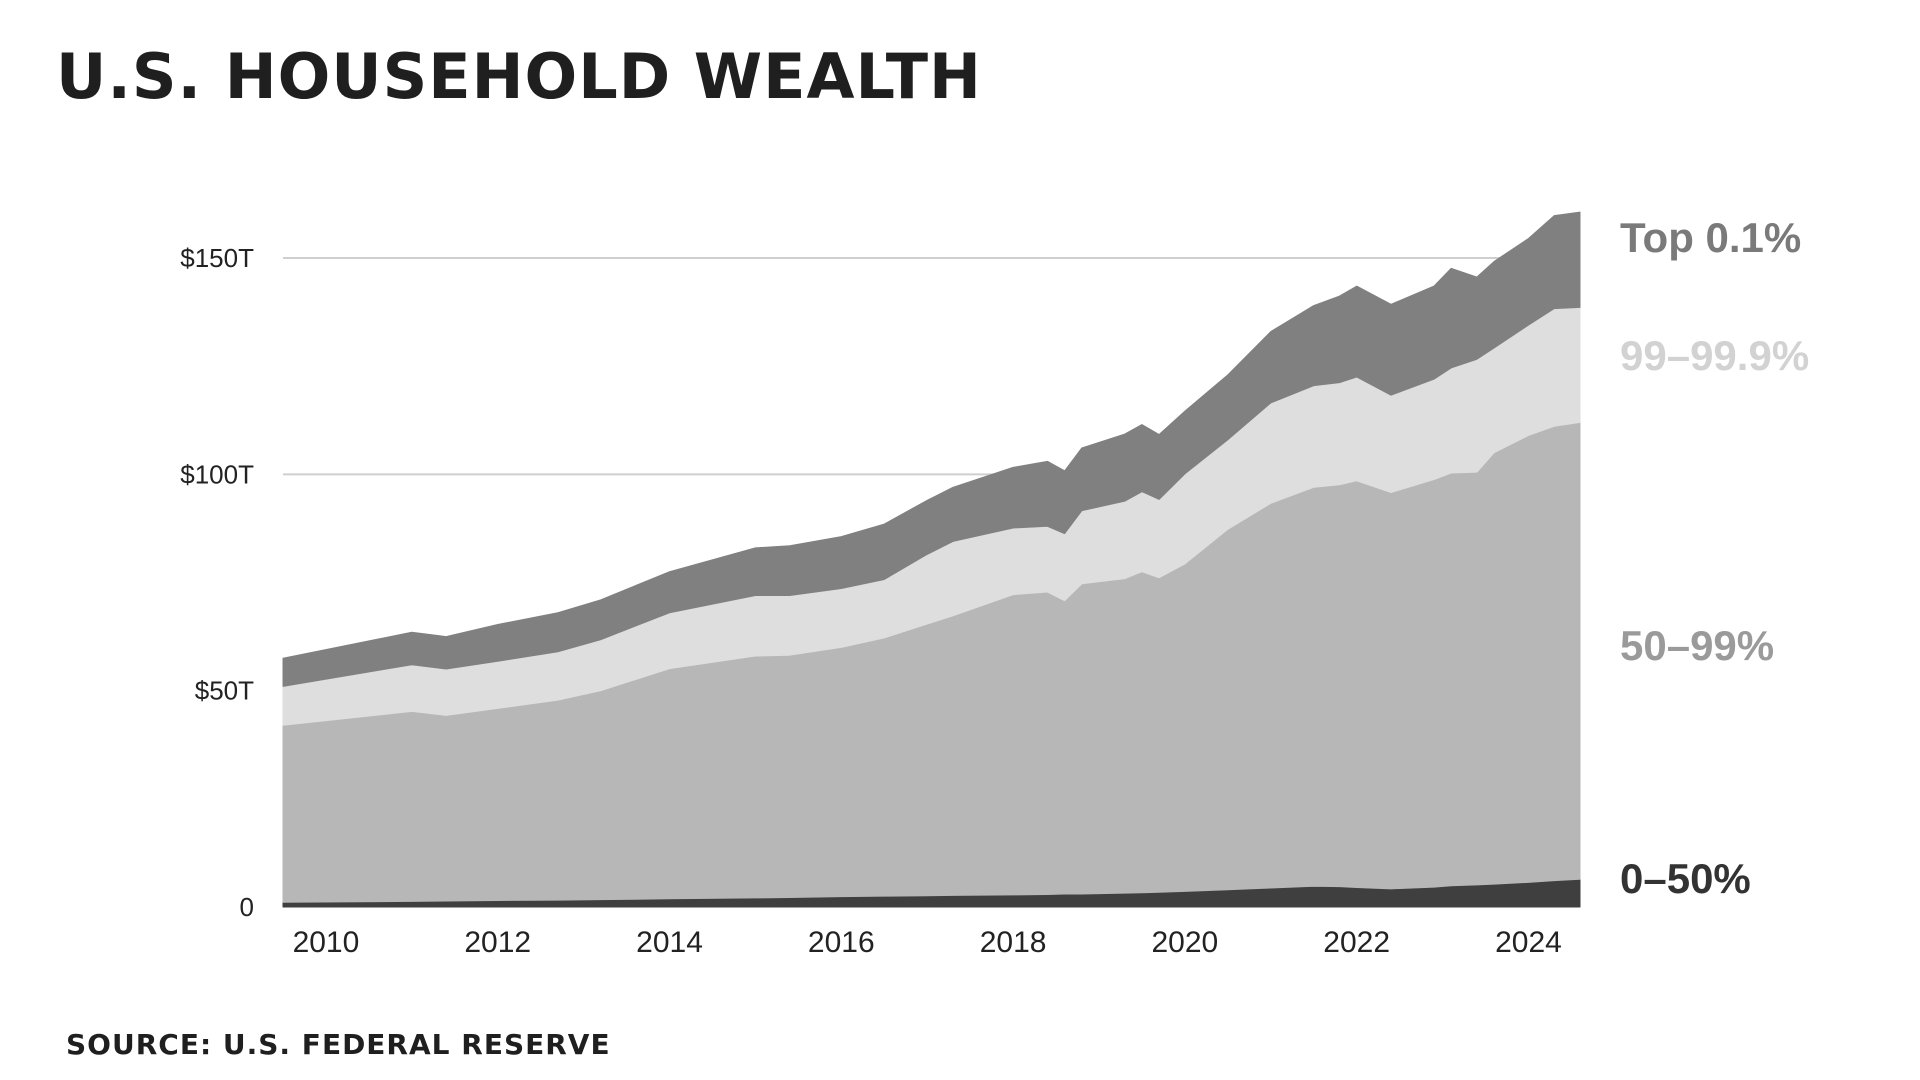 The height and width of the screenshot is (1080, 1920). Describe the element at coordinates (338, 1044) in the screenshot. I see `source-note: SOURCE: U.S. FEDERAL RESERVE` at that location.